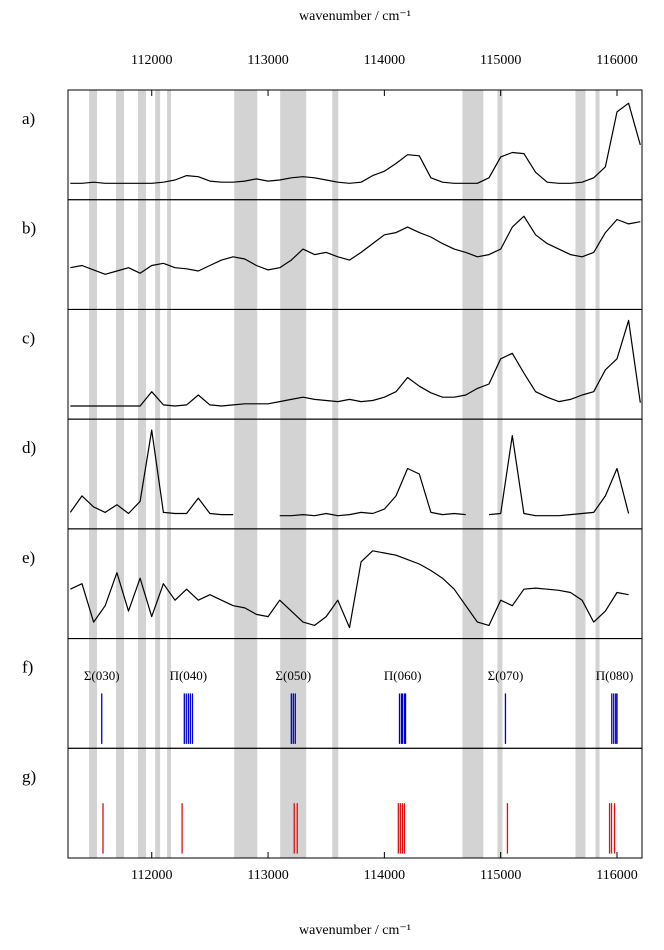 This screenshot has height=950, width=664. What do you see at coordinates (403, 675) in the screenshot?
I see `group-label: Π(060)` at bounding box center [403, 675].